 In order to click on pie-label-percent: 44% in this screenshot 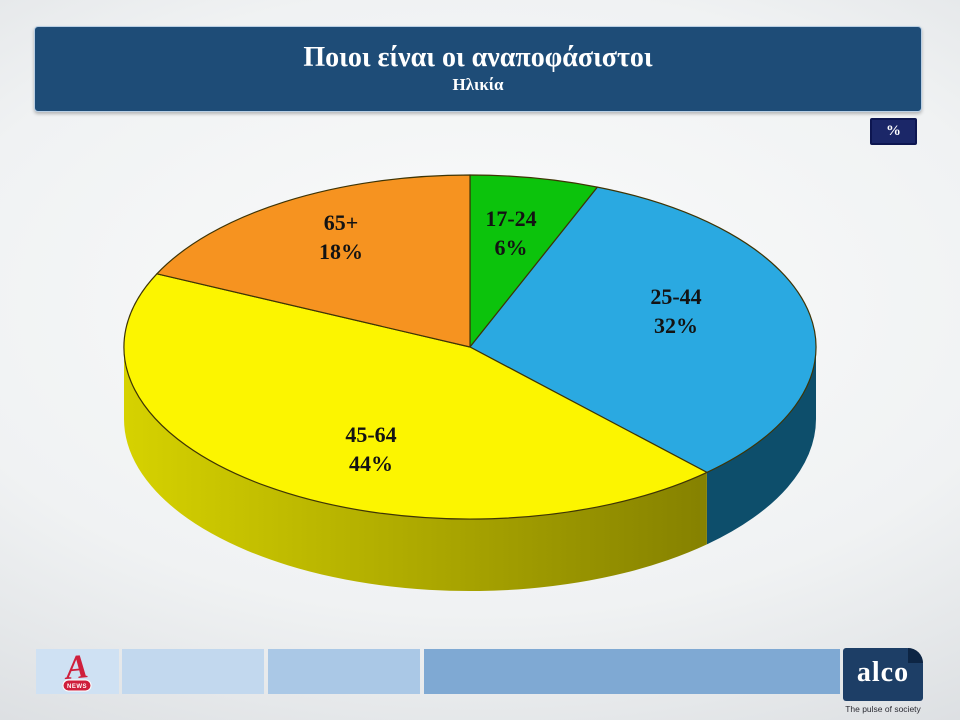, I will do `click(370, 463)`.